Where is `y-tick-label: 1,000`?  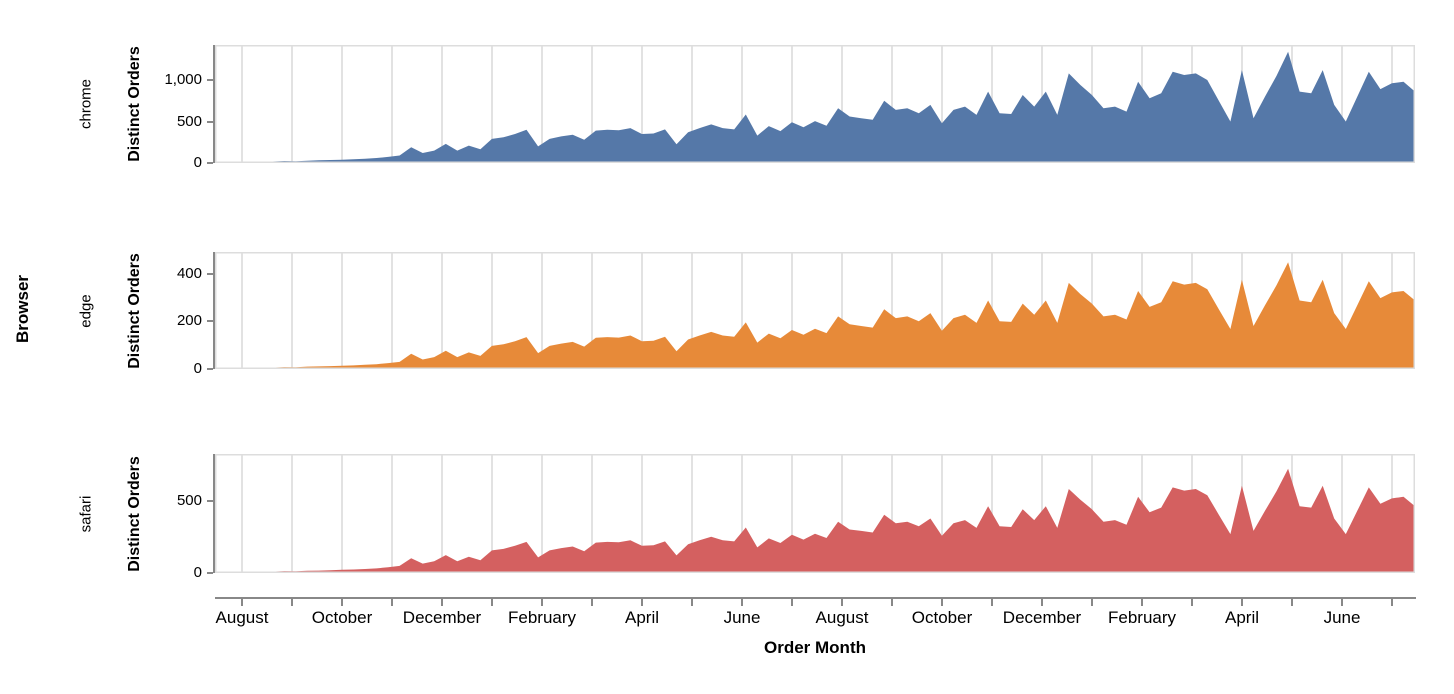 y-tick-label: 1,000 is located at coordinates (183, 80).